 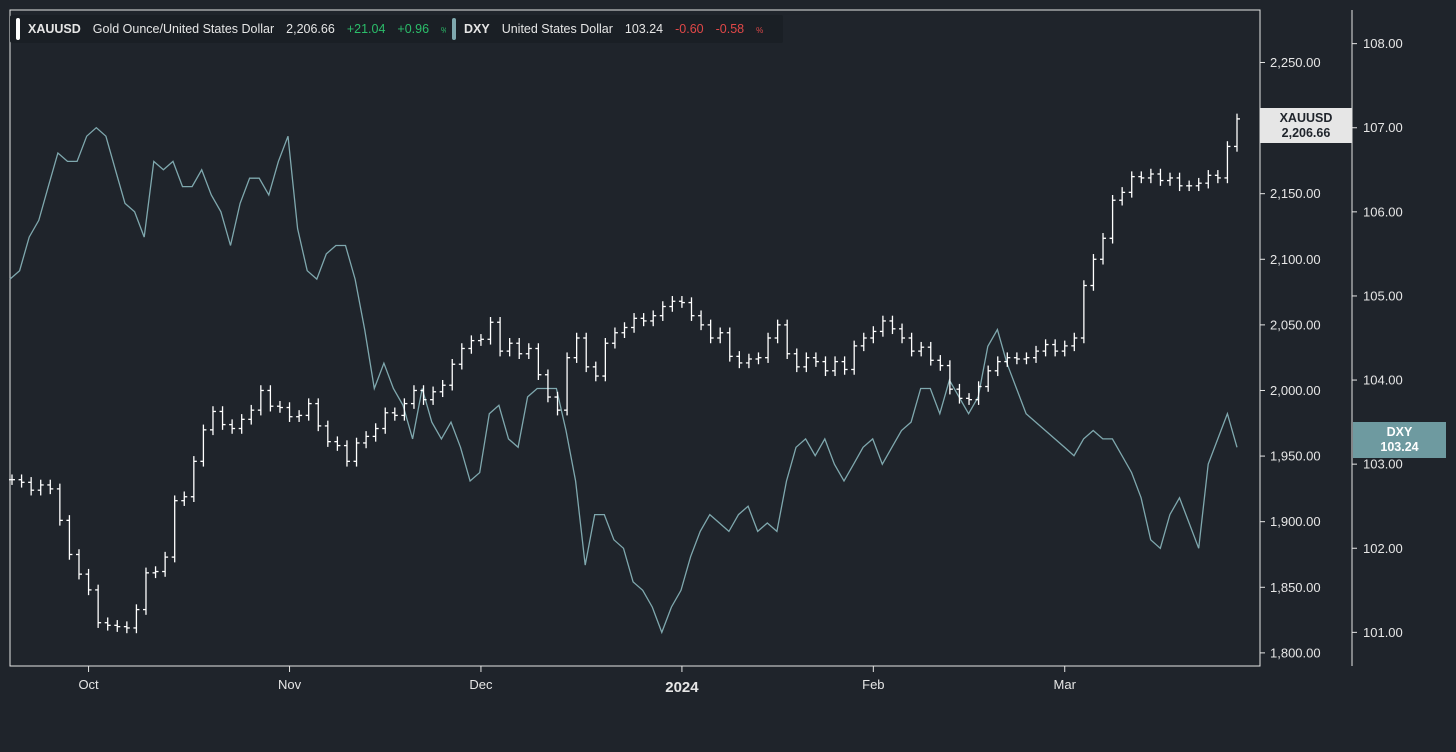 What do you see at coordinates (644, 29) in the screenshot?
I see `legend-price: 103.24` at bounding box center [644, 29].